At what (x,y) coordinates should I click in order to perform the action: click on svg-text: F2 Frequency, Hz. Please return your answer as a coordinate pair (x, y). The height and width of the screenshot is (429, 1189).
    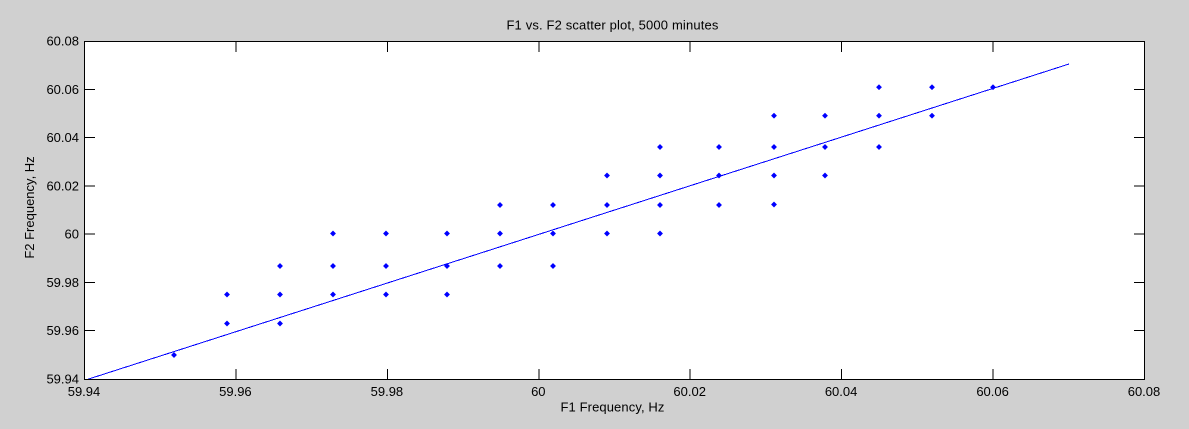
    Looking at the image, I should click on (29, 207).